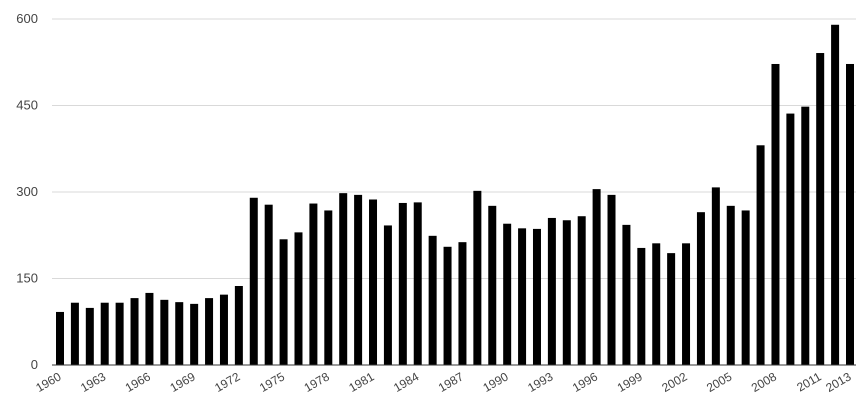 Image resolution: width=858 pixels, height=401 pixels. What do you see at coordinates (317, 382) in the screenshot?
I see `x-tick-label: 1978` at bounding box center [317, 382].